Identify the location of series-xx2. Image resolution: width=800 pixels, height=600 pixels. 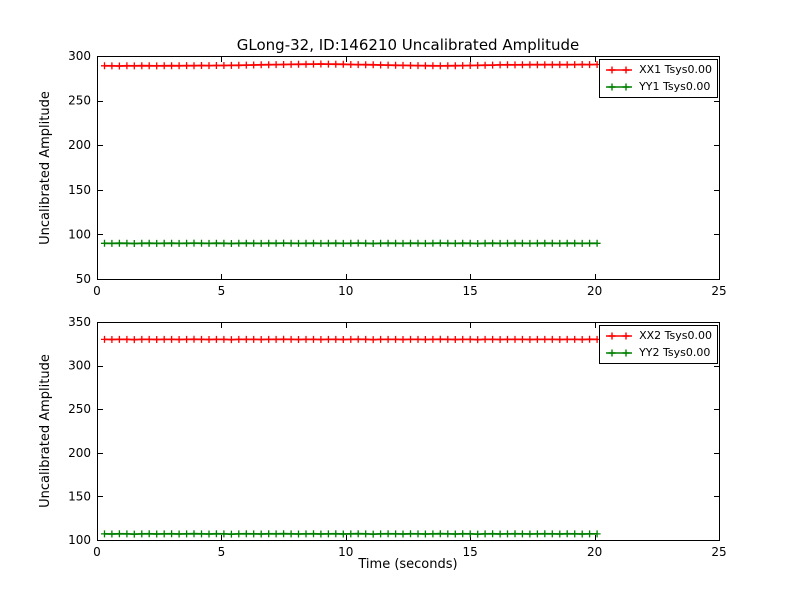
(351, 339).